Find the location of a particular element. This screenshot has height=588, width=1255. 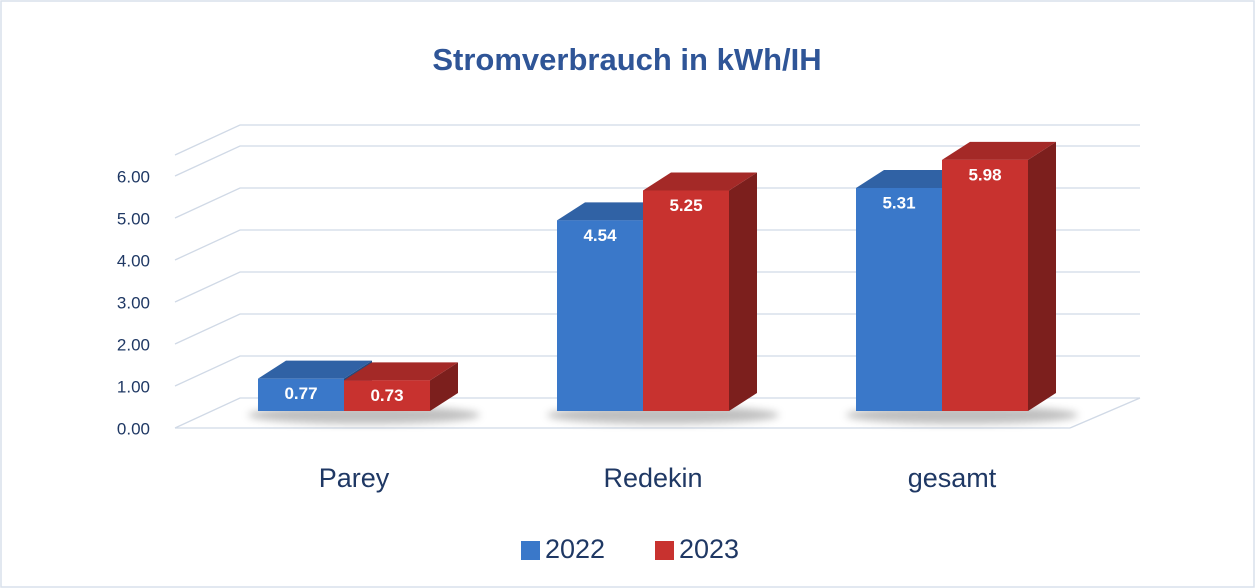

y-tick-label: 2.00 is located at coordinates (133, 344).